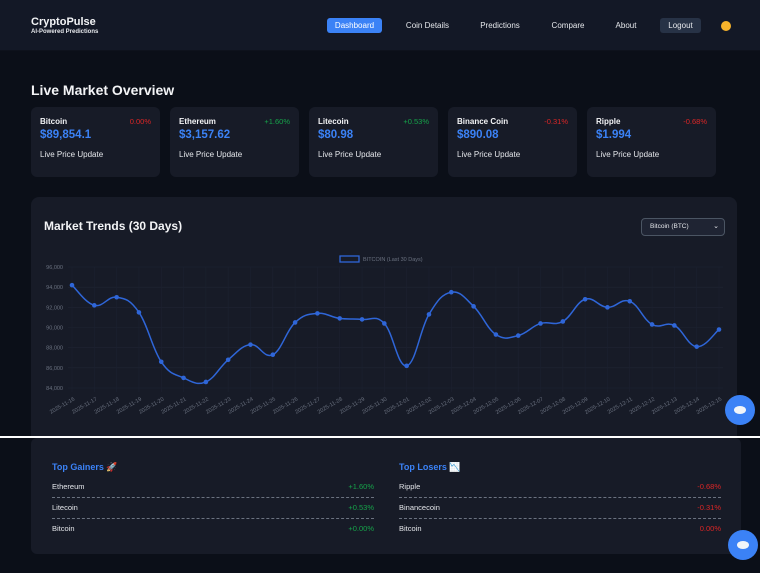 This screenshot has height=573, width=760. I want to click on svg-text: 94,000, so click(54, 288).